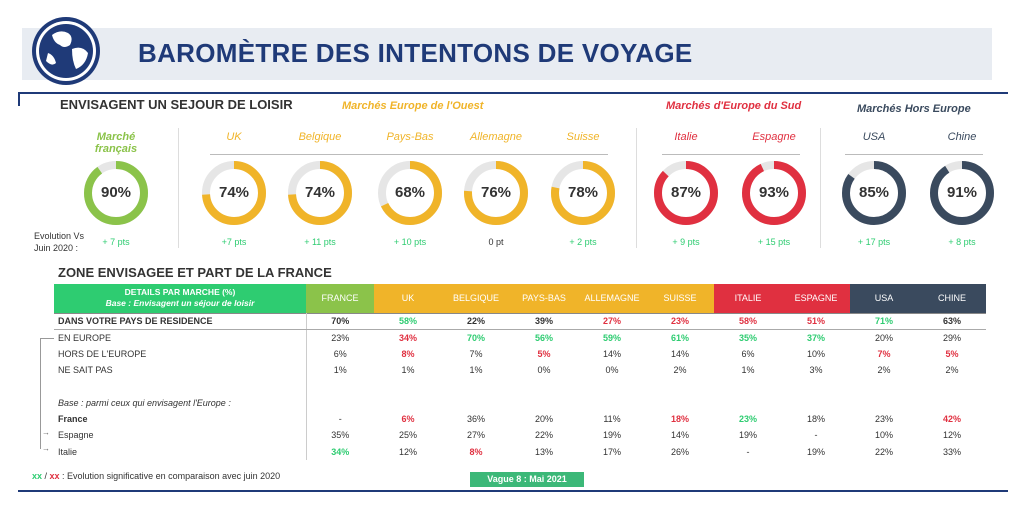 The width and height of the screenshot is (1021, 511). Describe the element at coordinates (543, 451) in the screenshot. I see `table-cell: 13%` at that location.